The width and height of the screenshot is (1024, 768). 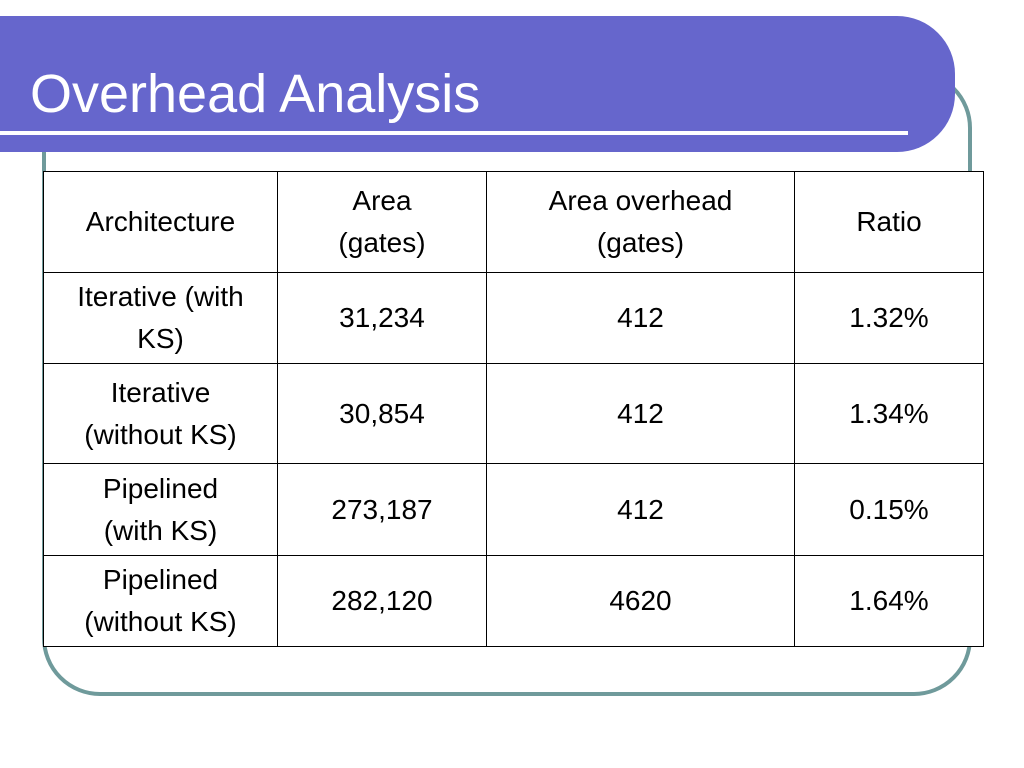 What do you see at coordinates (889, 413) in the screenshot?
I see `cell-ratio: 1.34%` at bounding box center [889, 413].